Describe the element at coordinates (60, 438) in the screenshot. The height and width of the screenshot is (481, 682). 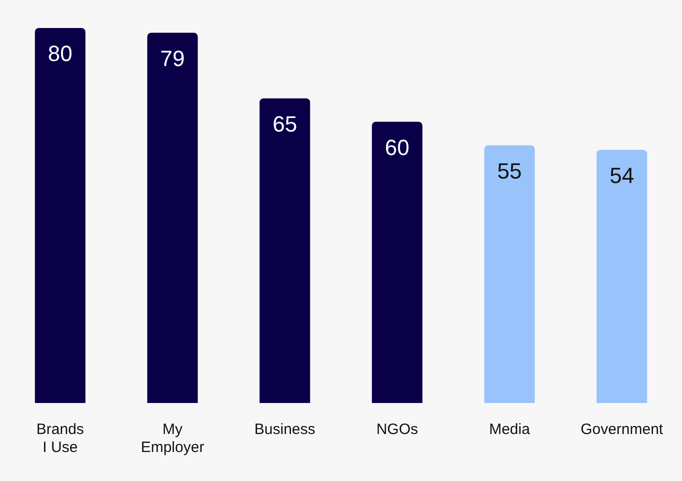
I see `x-tick-label: Brands I Use` at that location.